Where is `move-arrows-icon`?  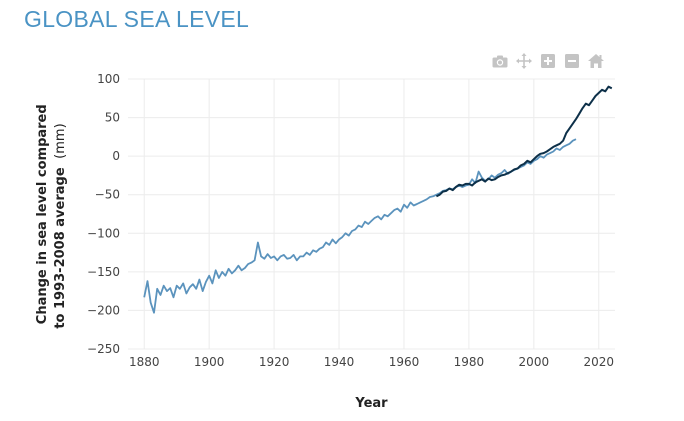 move-arrows-icon is located at coordinates (524, 61).